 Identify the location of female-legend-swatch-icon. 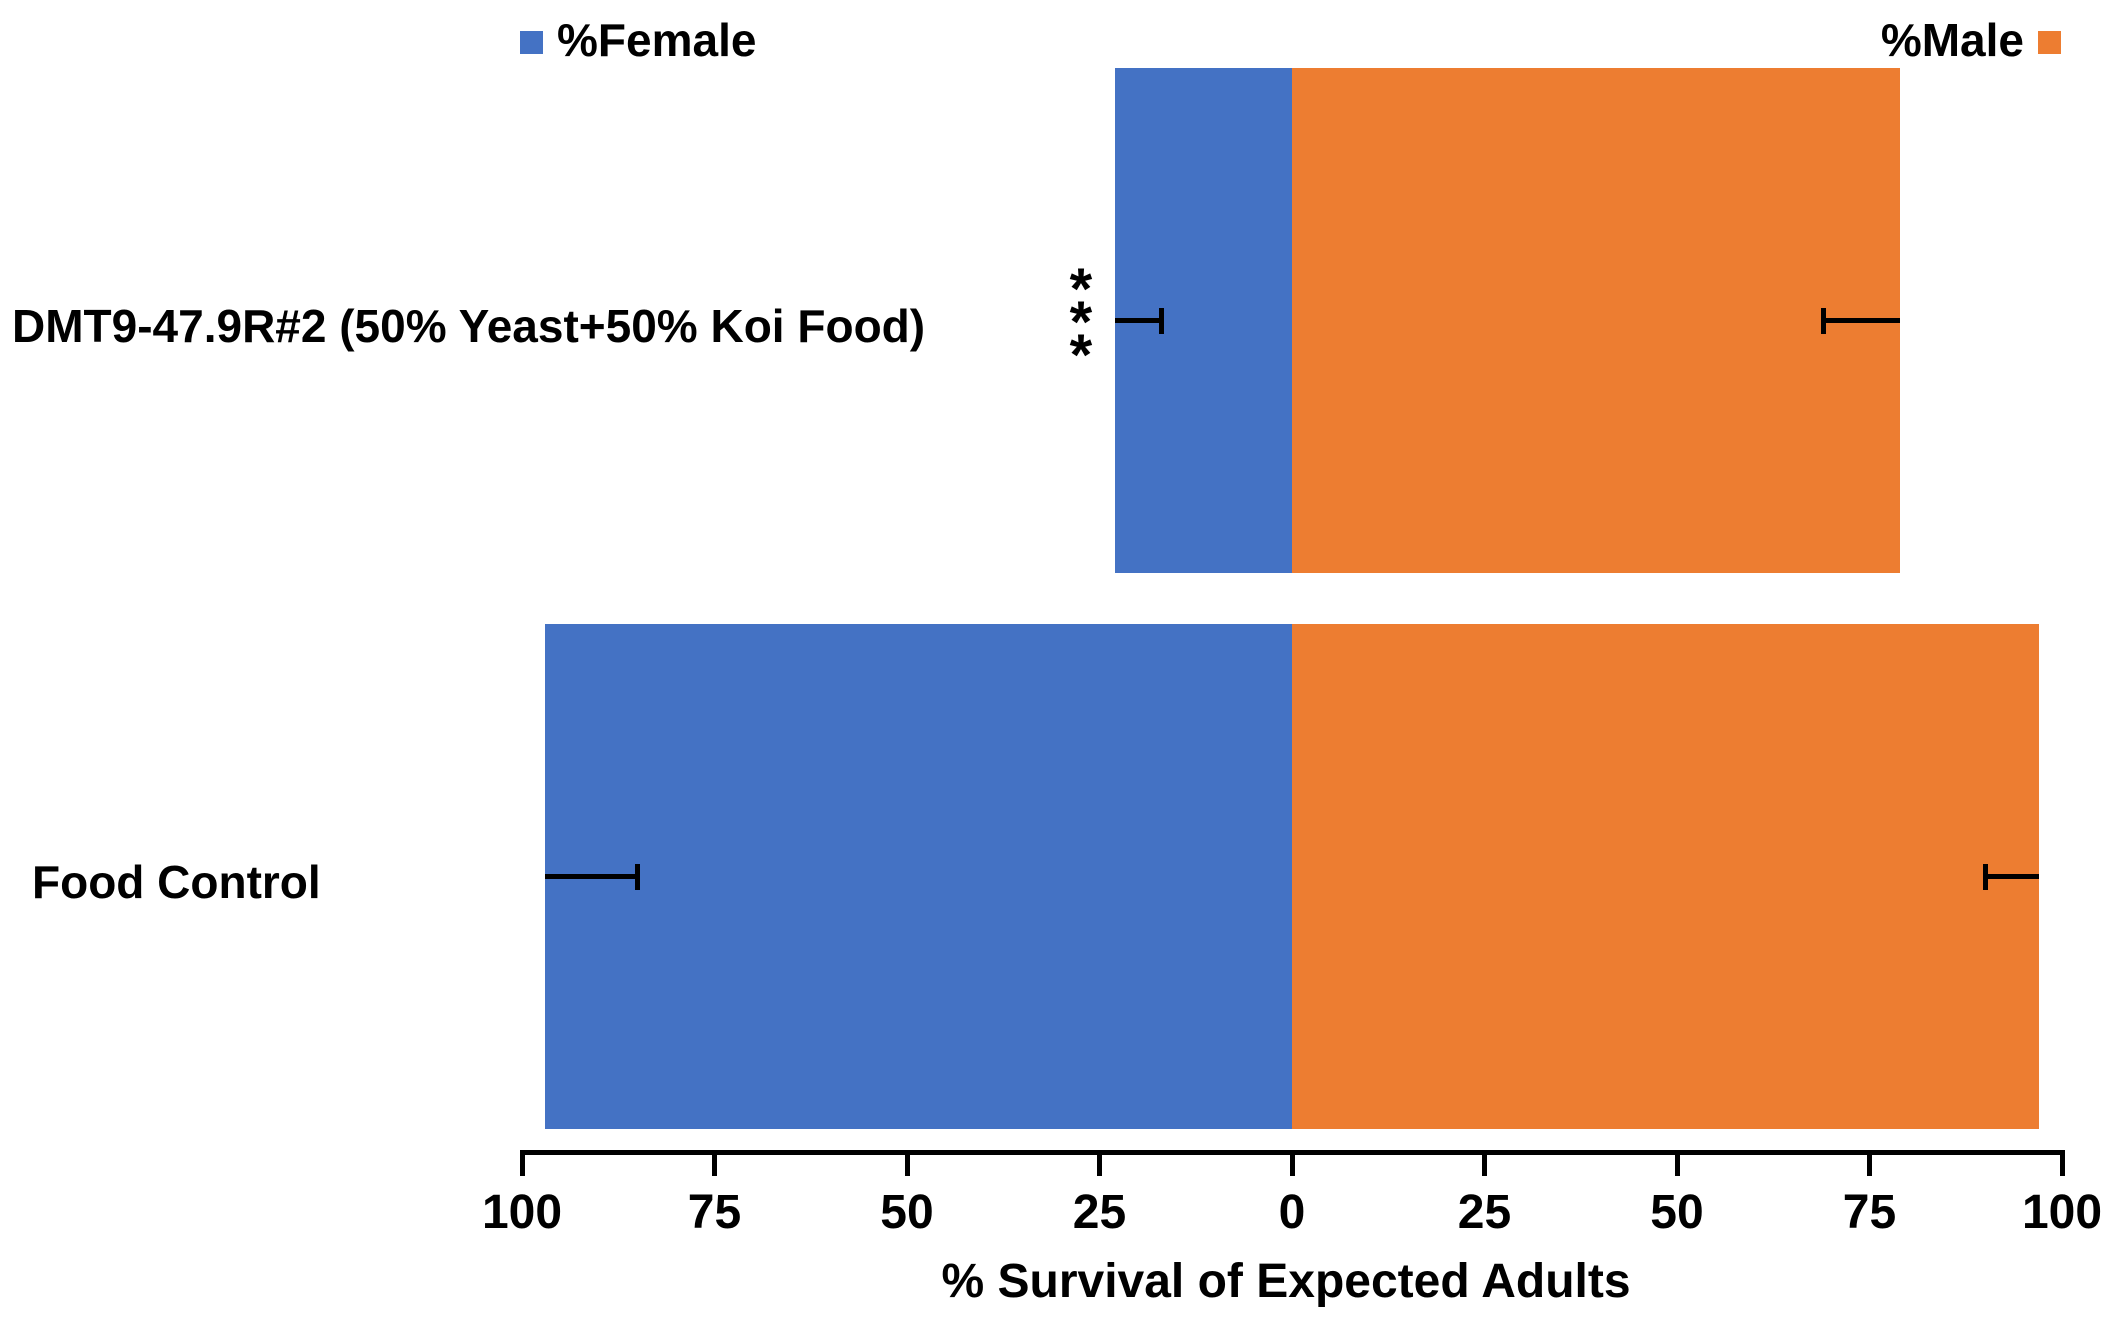
(531, 42).